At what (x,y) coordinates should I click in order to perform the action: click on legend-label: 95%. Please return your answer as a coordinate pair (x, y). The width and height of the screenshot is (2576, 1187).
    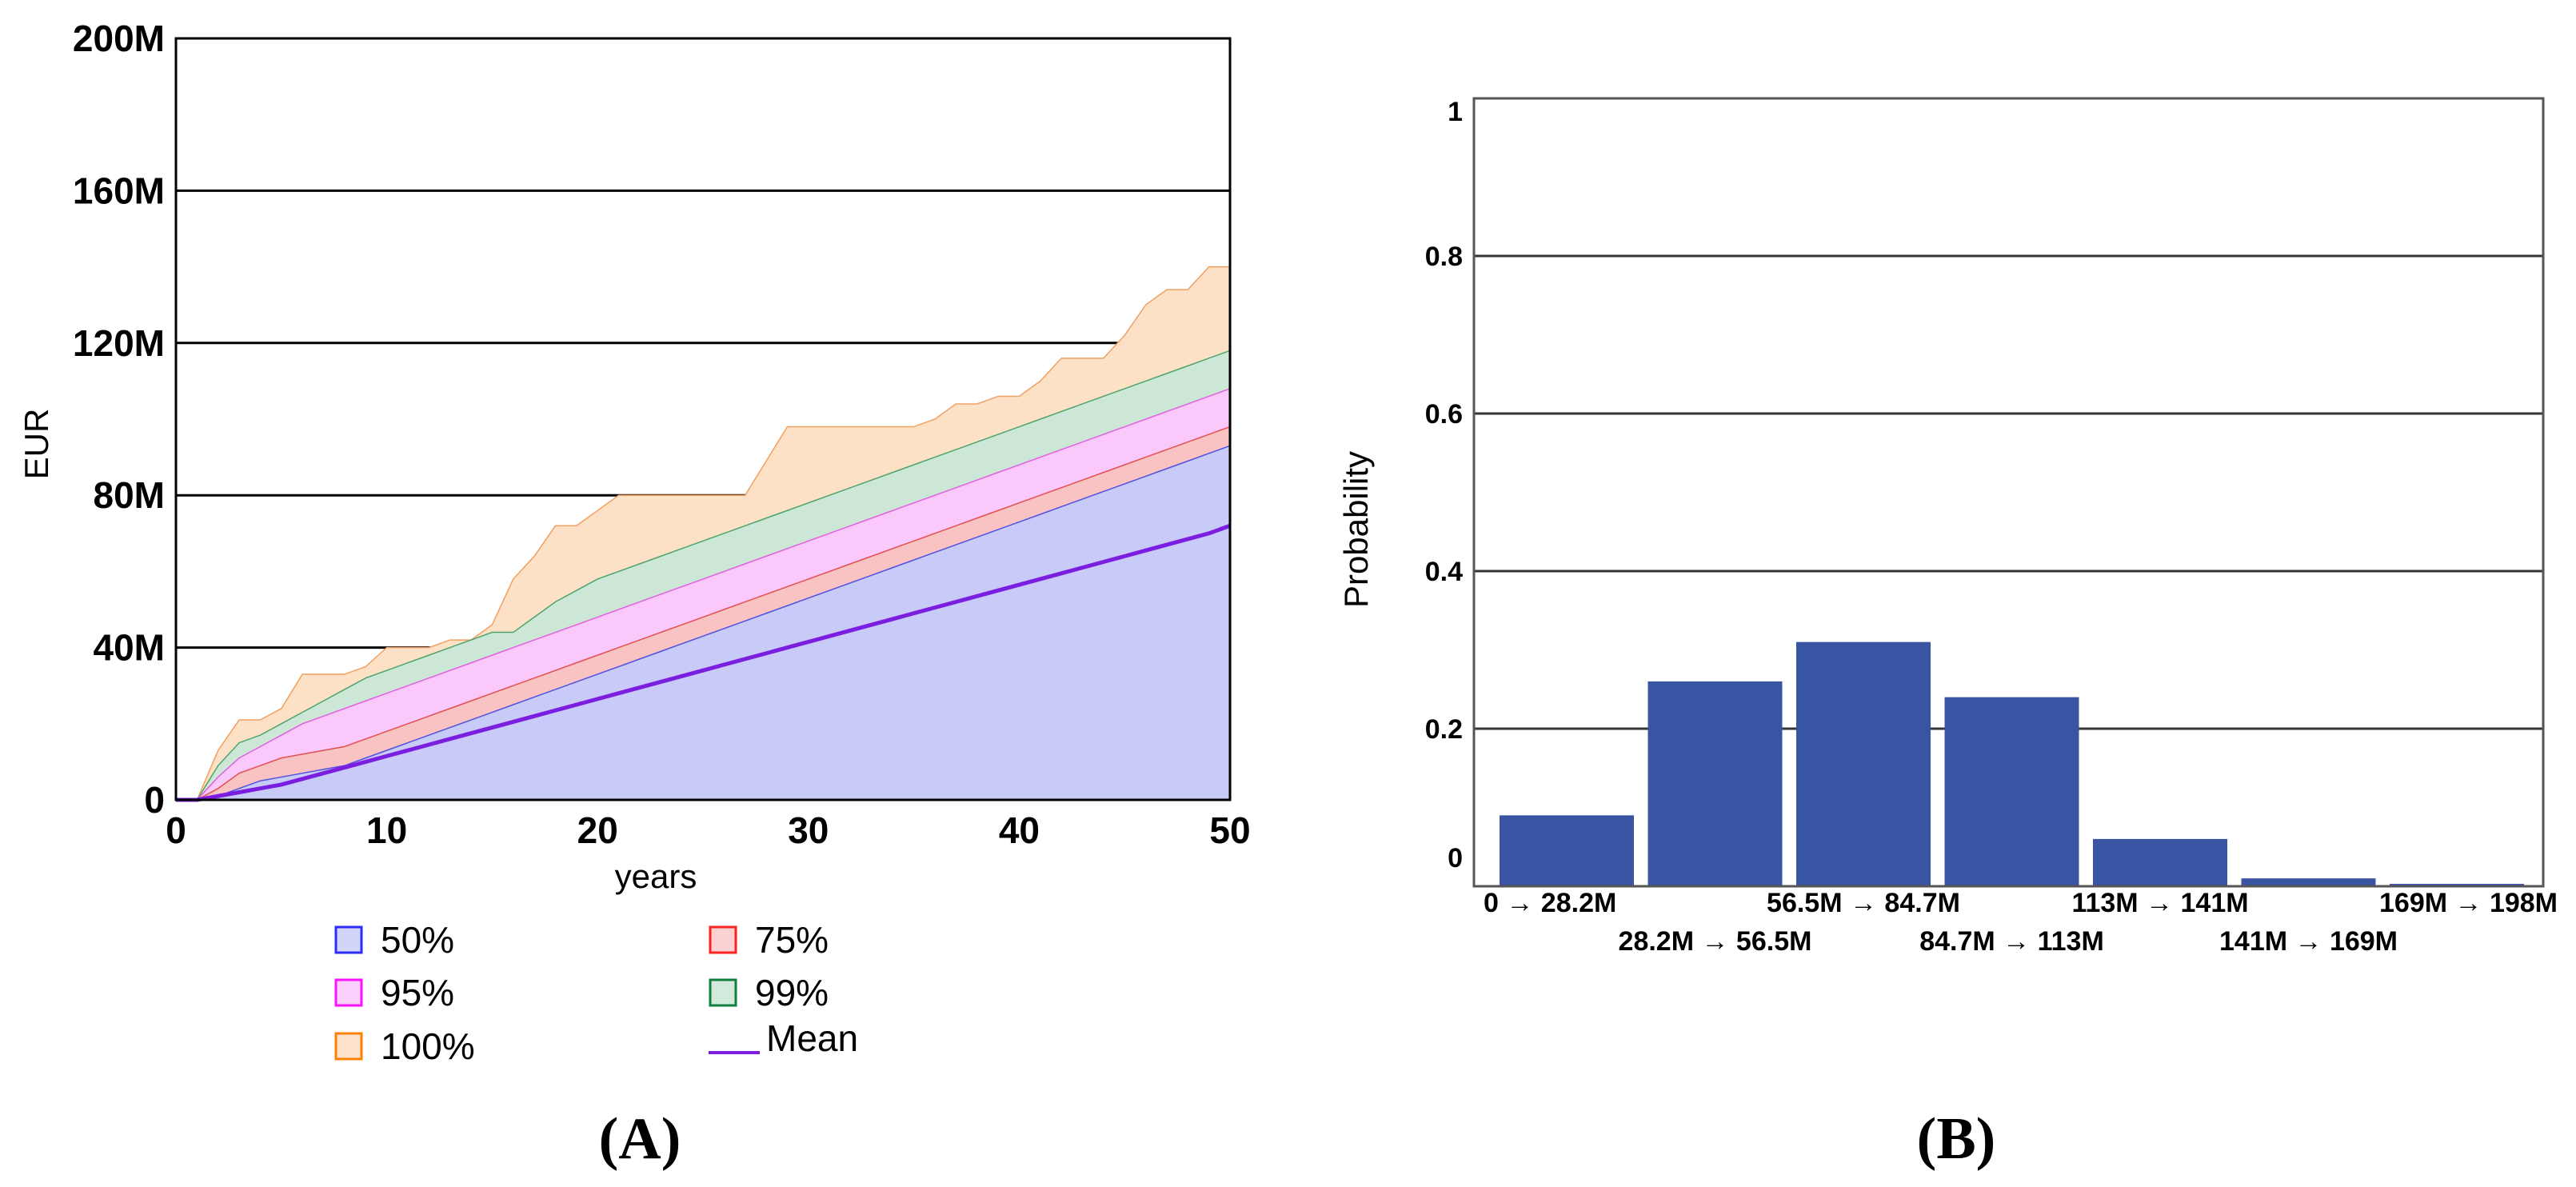
    Looking at the image, I should click on (417, 993).